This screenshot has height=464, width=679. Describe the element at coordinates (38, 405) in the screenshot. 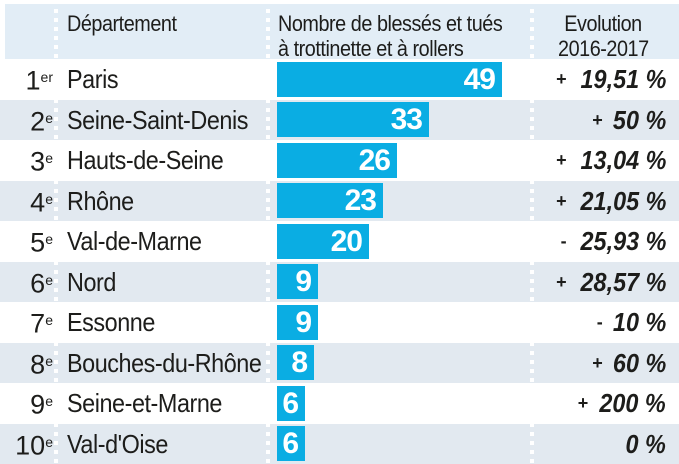

I see `rank-number: 9` at that location.